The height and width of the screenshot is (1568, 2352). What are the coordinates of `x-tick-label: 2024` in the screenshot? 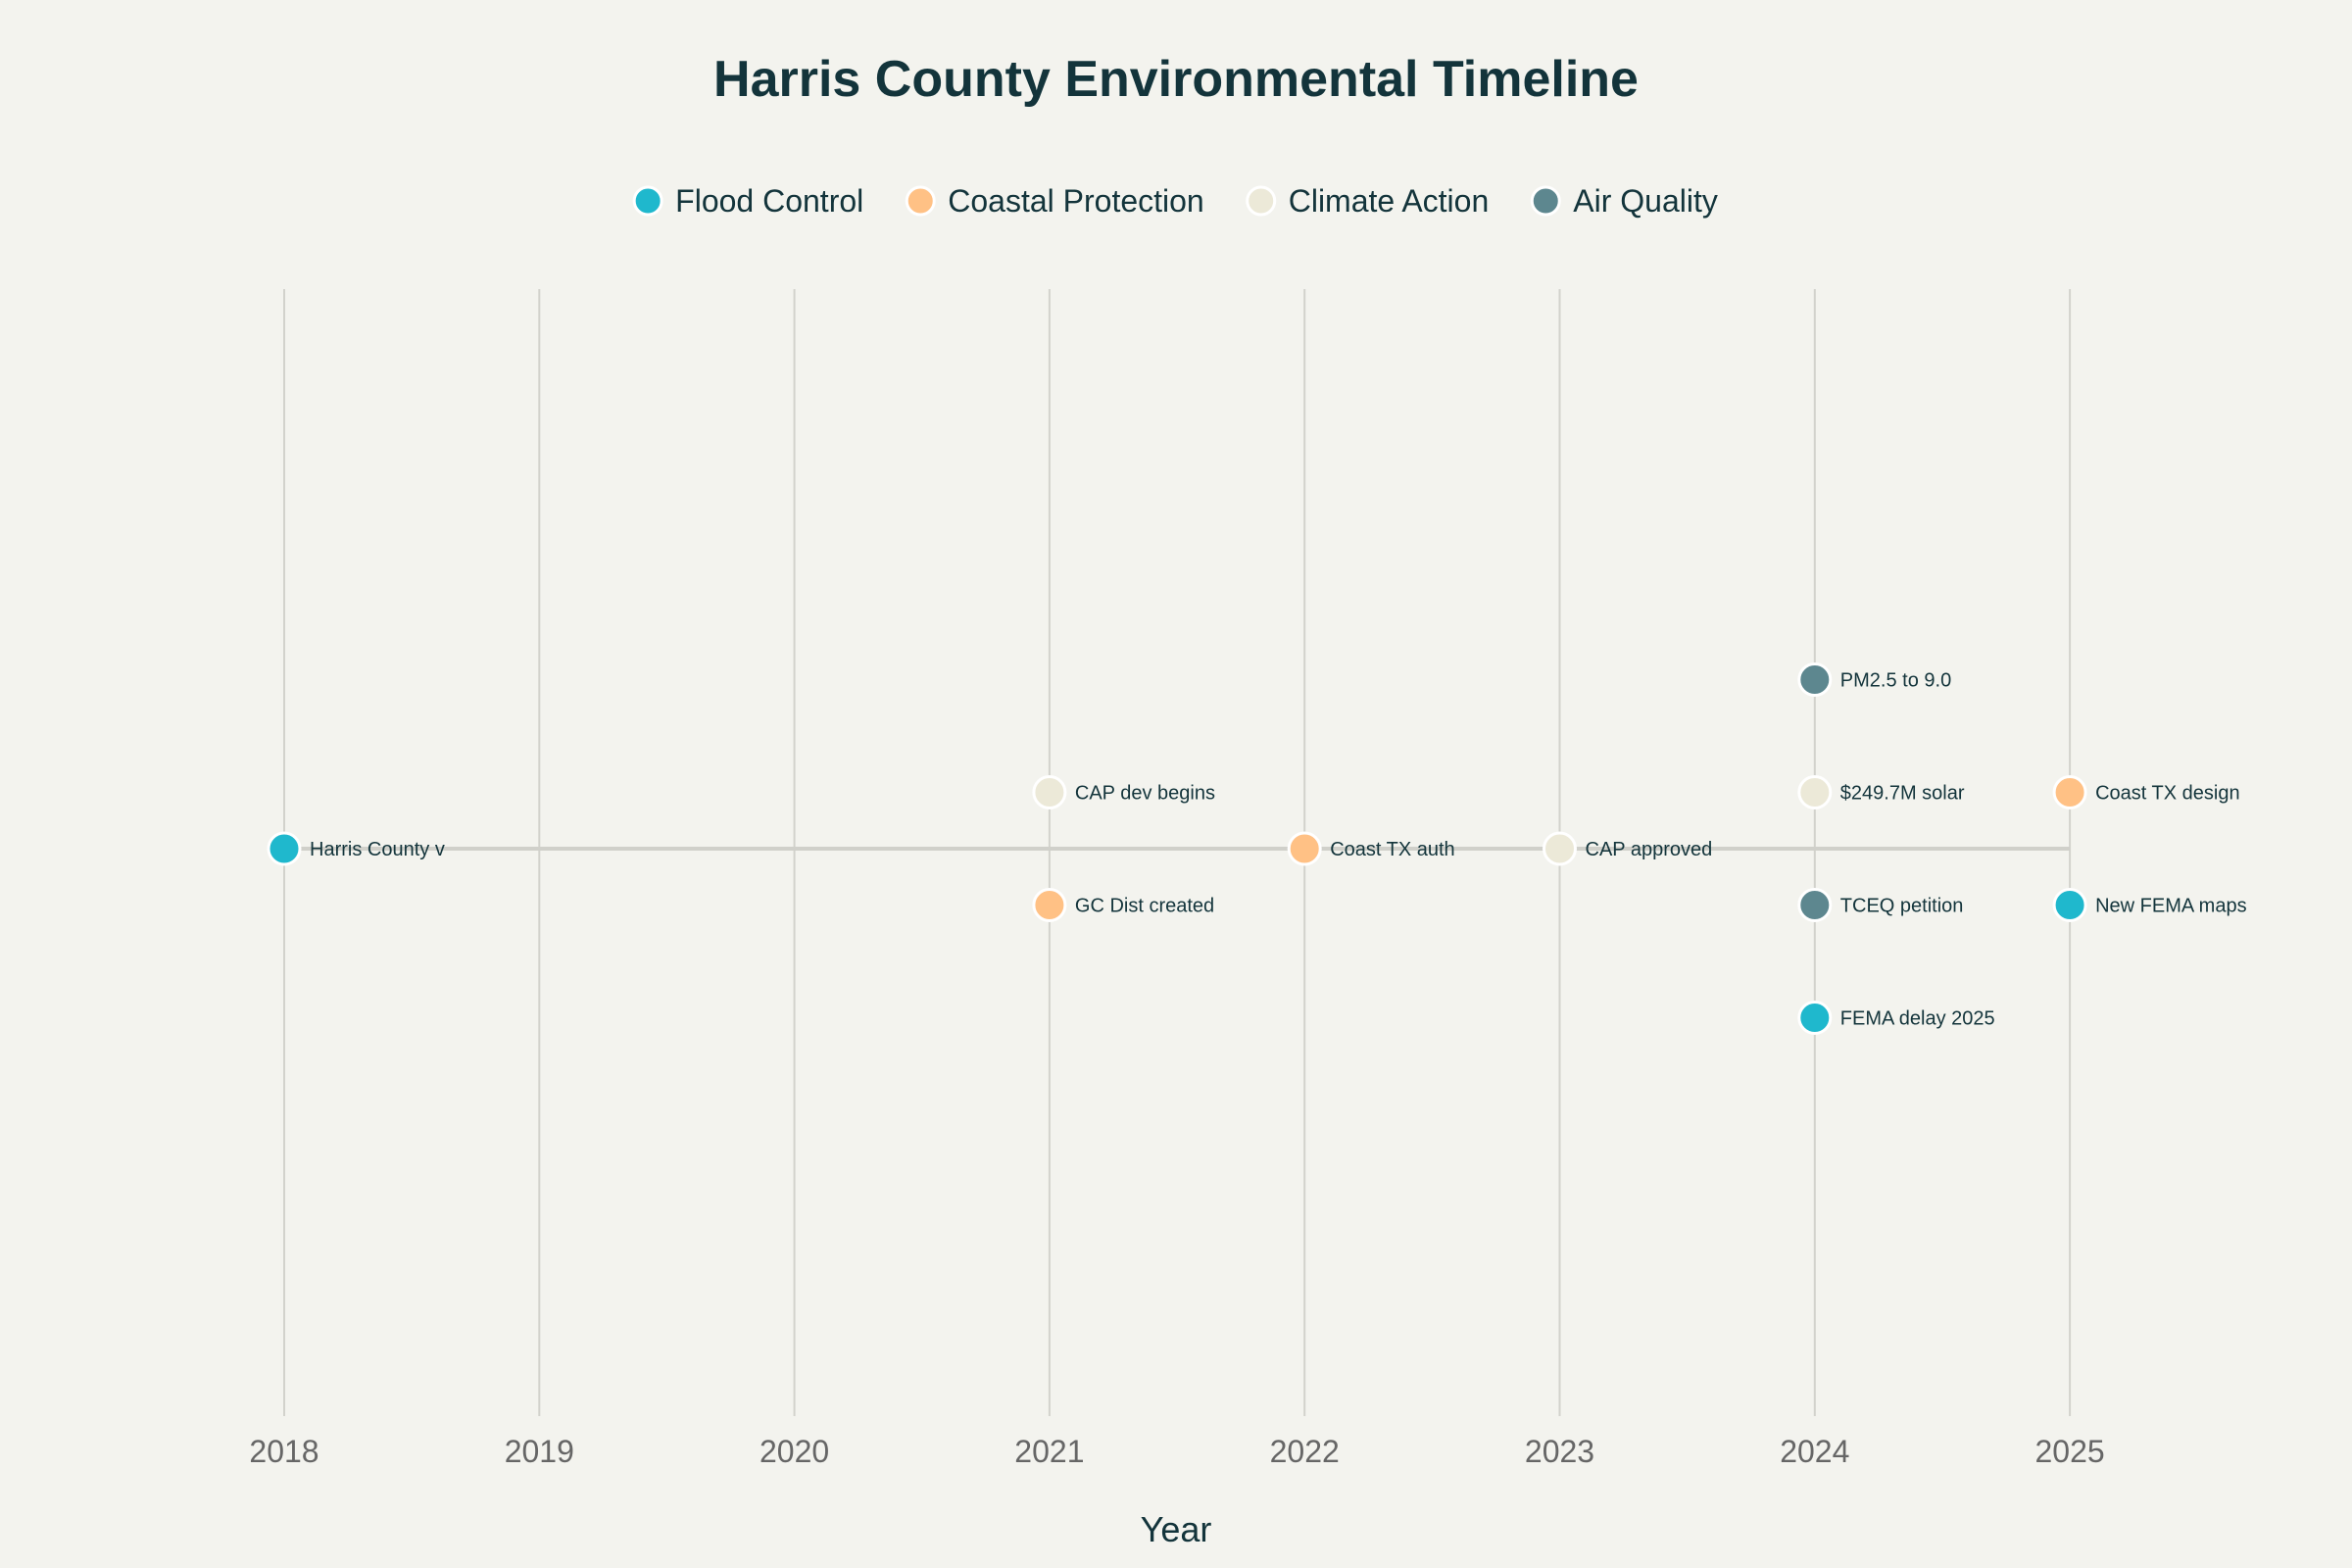 It's located at (1814, 1451).